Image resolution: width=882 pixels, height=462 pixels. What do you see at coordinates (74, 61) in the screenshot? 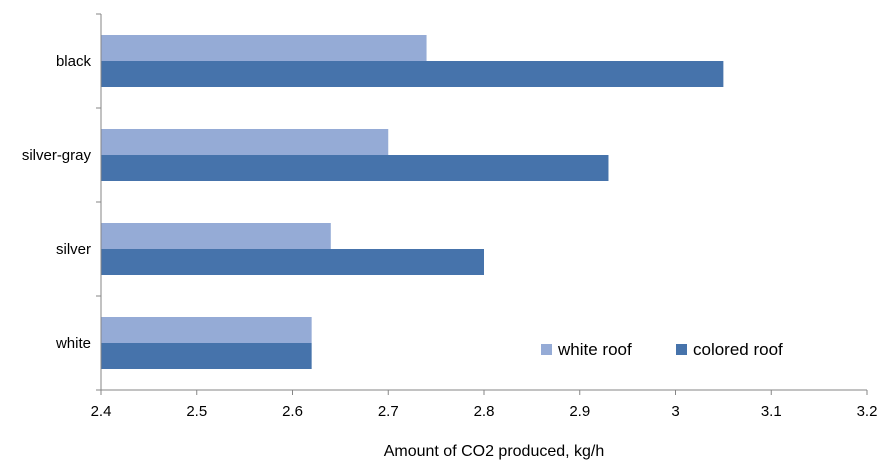
I see `category-label: black` at bounding box center [74, 61].